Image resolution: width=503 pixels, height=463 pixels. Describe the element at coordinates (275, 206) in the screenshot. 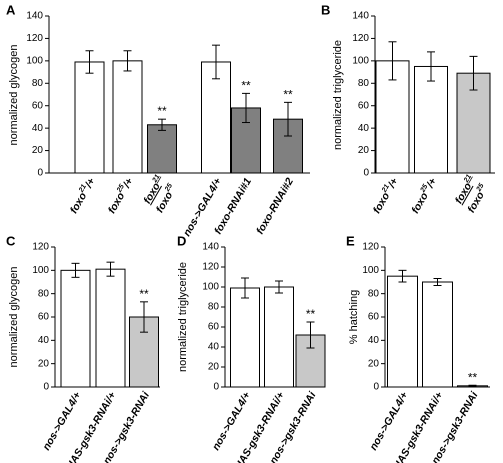

I see `x-tick-label: foxo-RNAi#2` at that location.